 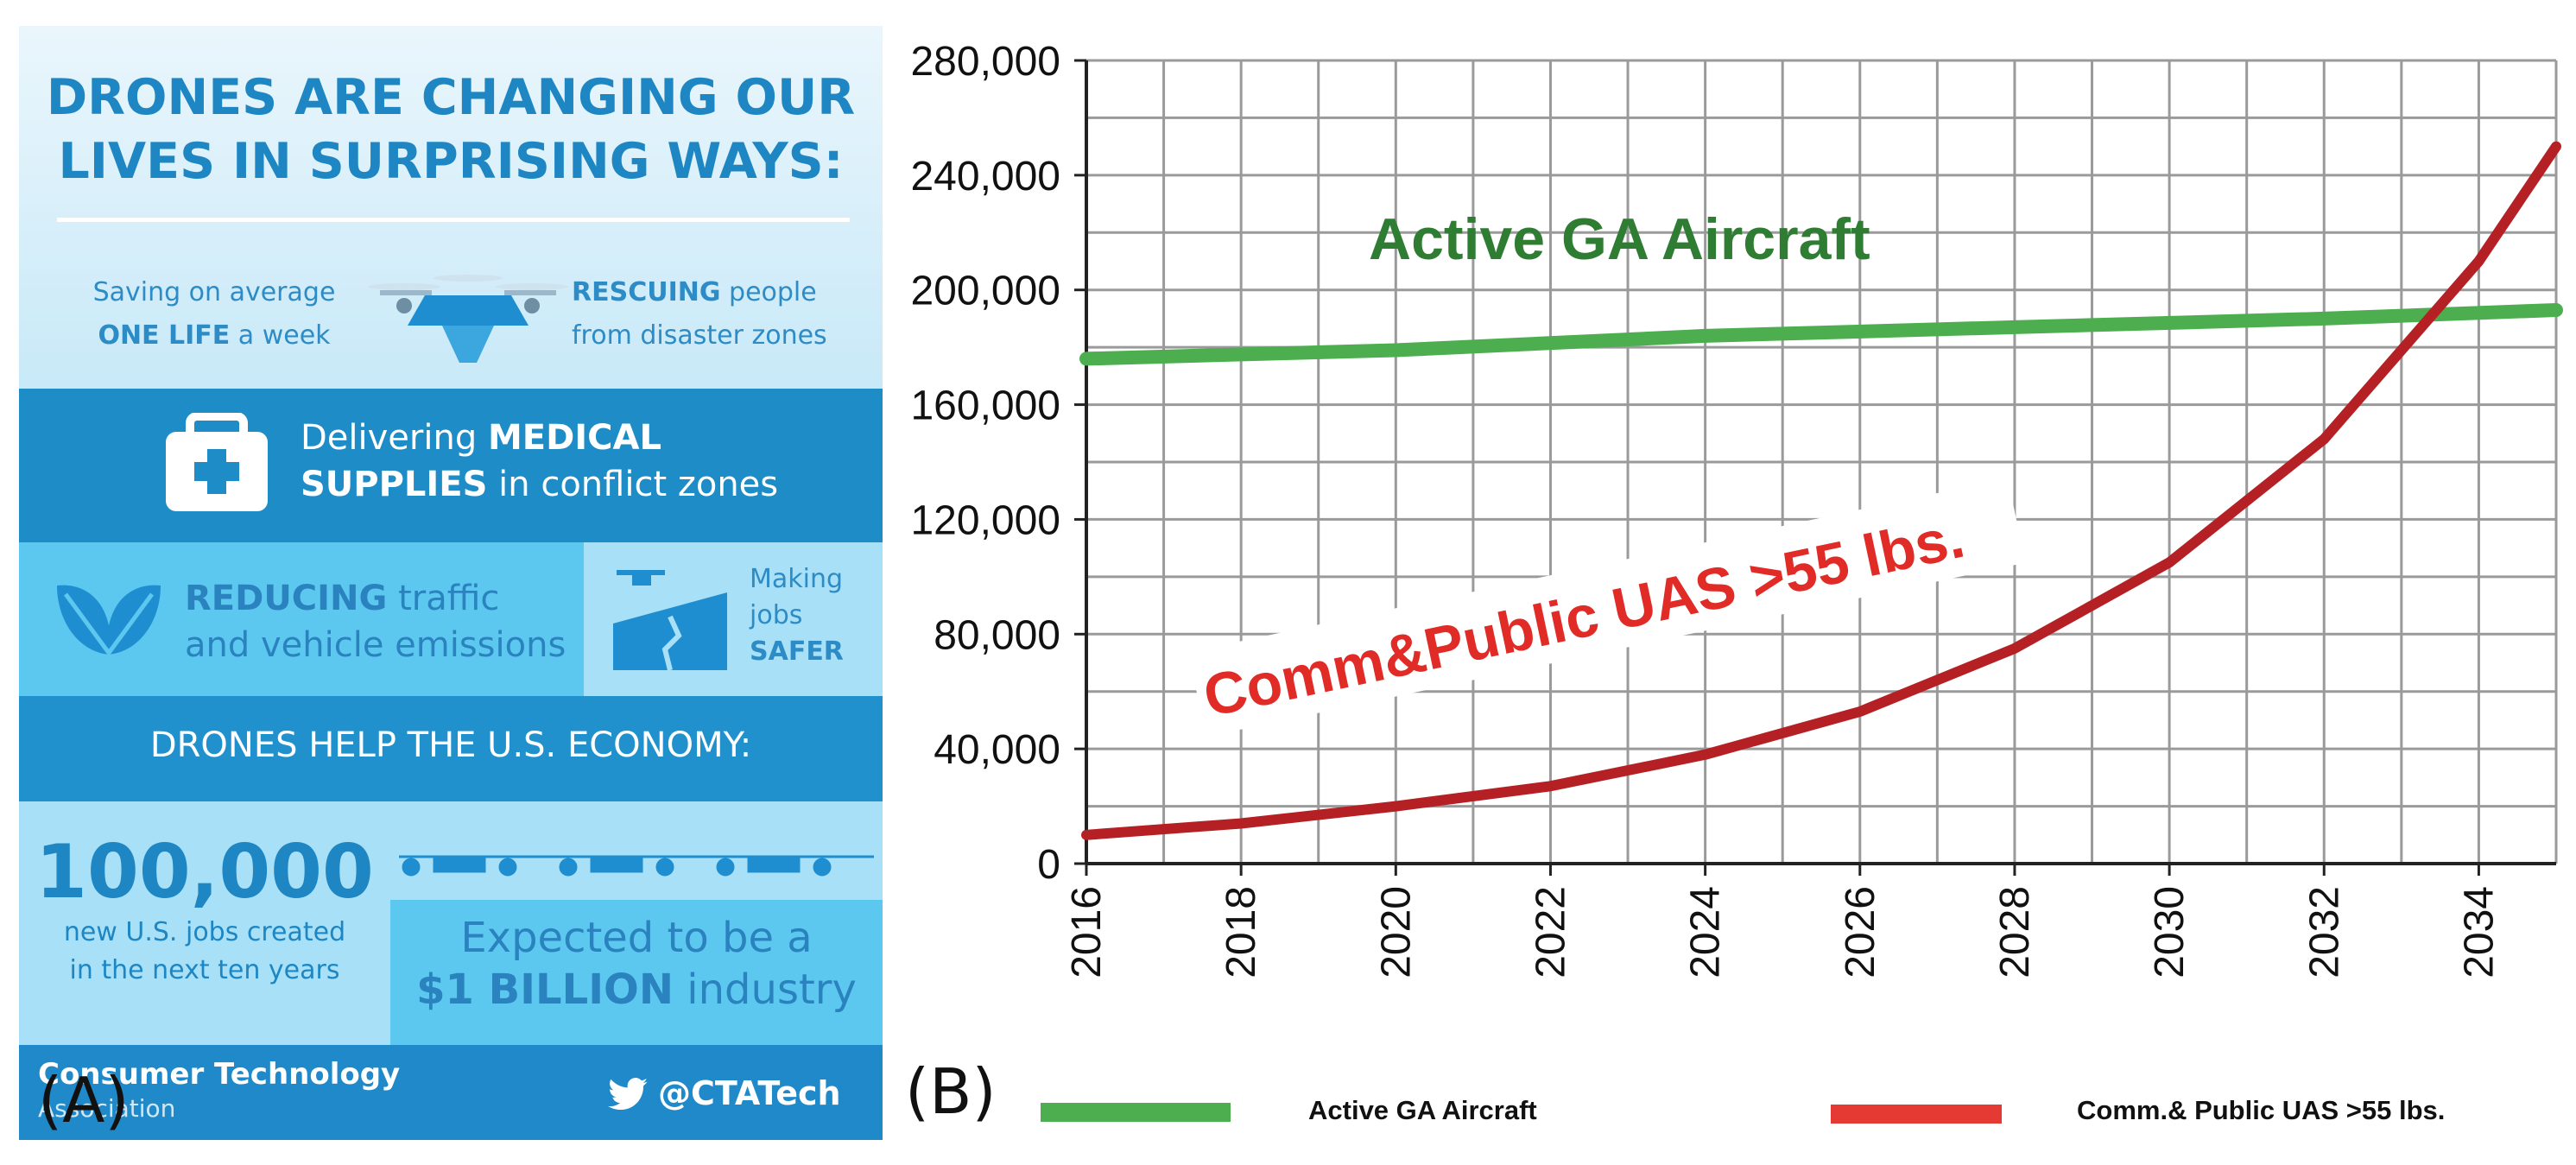 I want to click on safer-line-1: Making, so click(x=797, y=579).